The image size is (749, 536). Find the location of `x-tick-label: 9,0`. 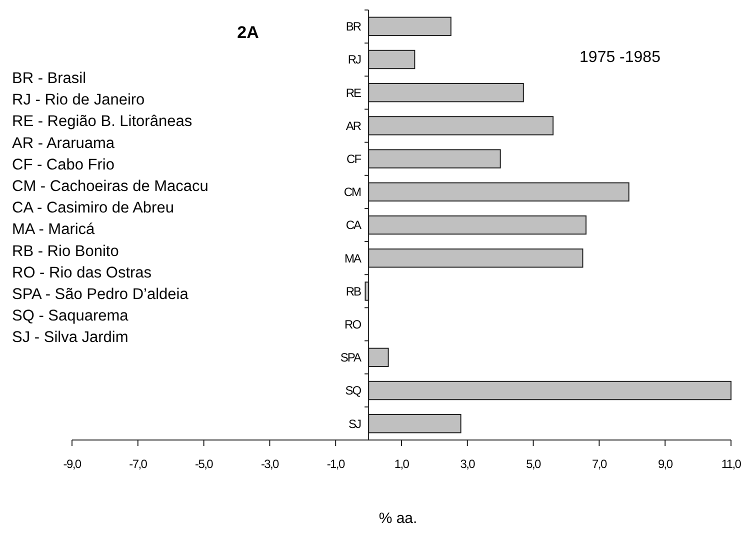

x-tick-label: 9,0 is located at coordinates (666, 464).